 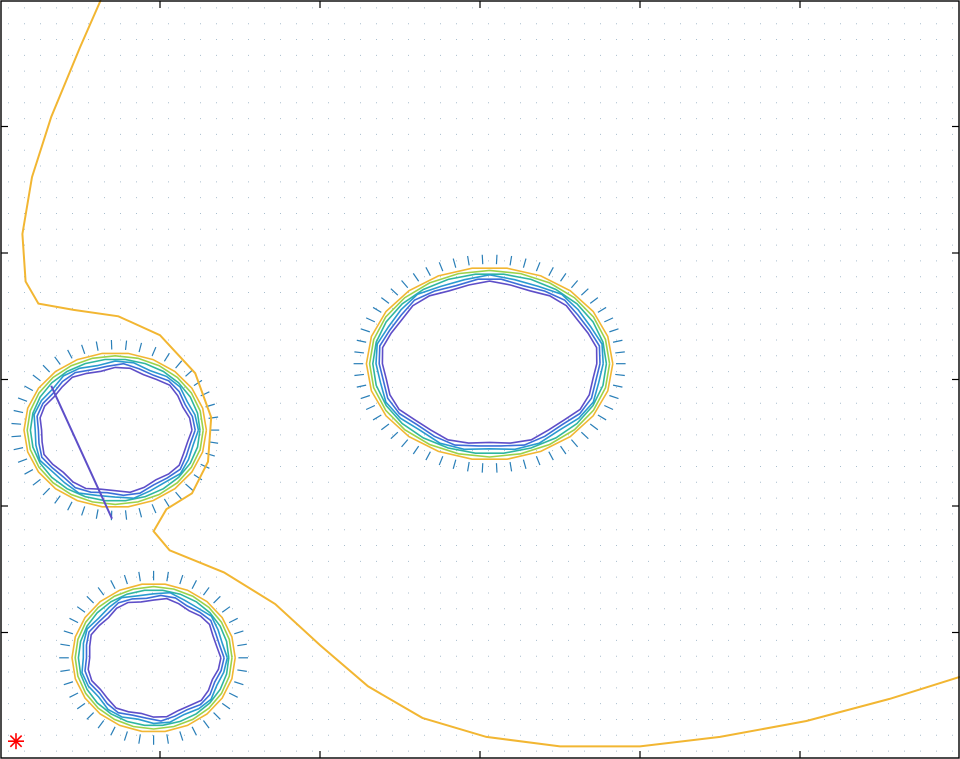 I want to click on path-segment, so click(x=81, y=452).